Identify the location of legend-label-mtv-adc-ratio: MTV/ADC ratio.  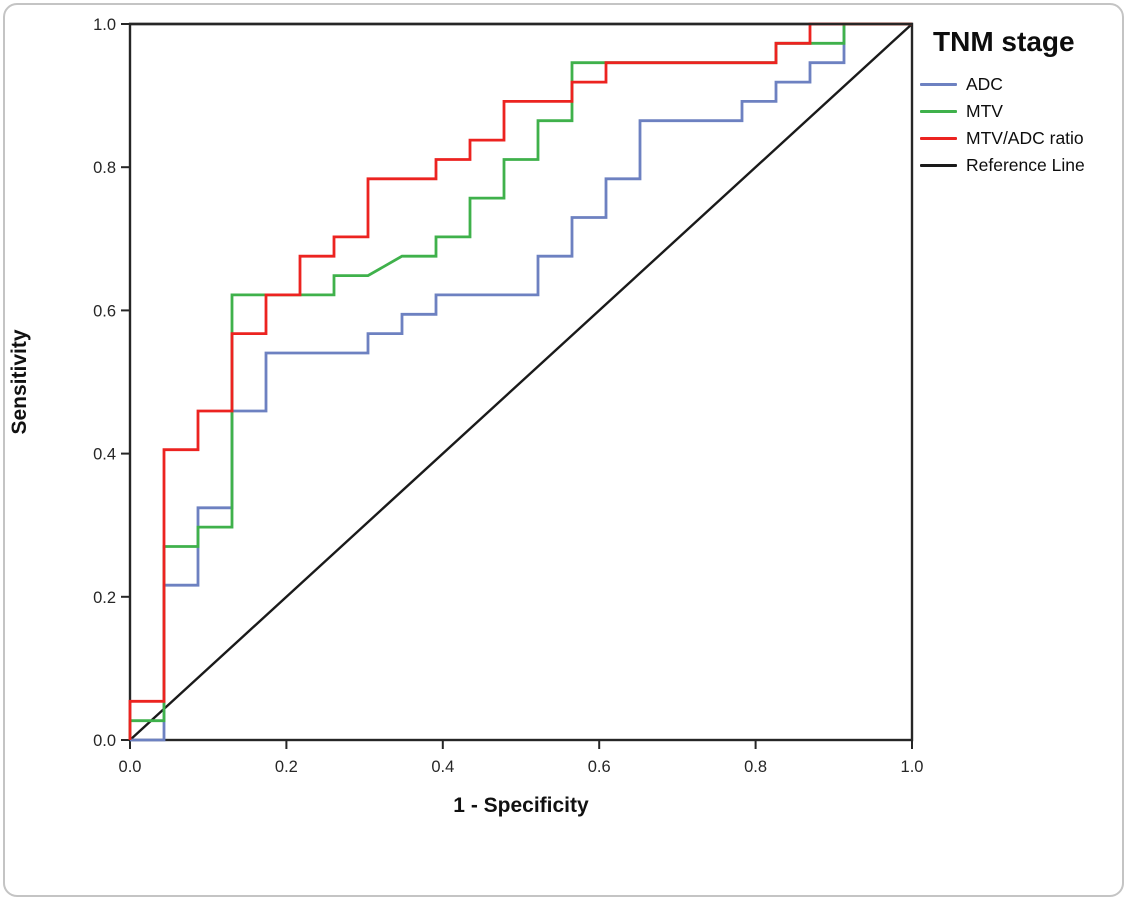
(1025, 138).